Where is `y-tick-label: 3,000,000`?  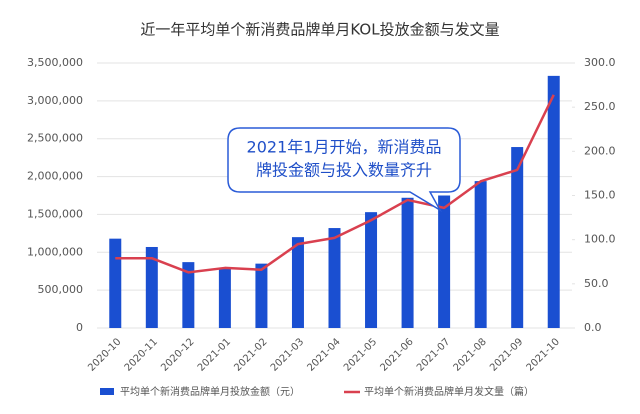
y-tick-label: 3,000,000 is located at coordinates (55, 100).